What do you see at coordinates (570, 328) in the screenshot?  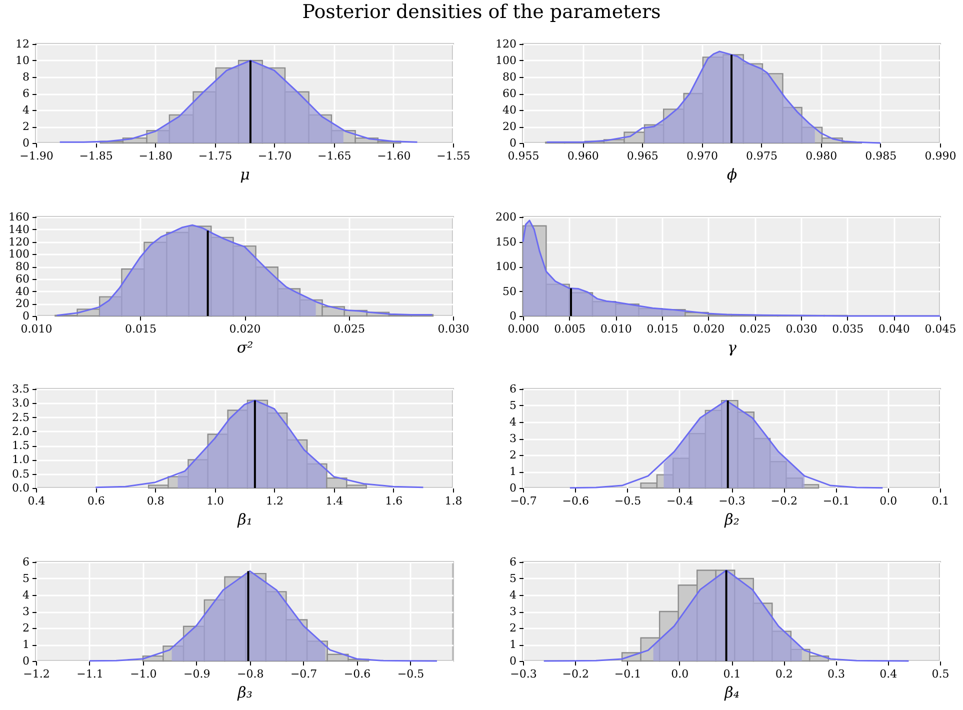 I see `x-tick-label: 0.005` at bounding box center [570, 328].